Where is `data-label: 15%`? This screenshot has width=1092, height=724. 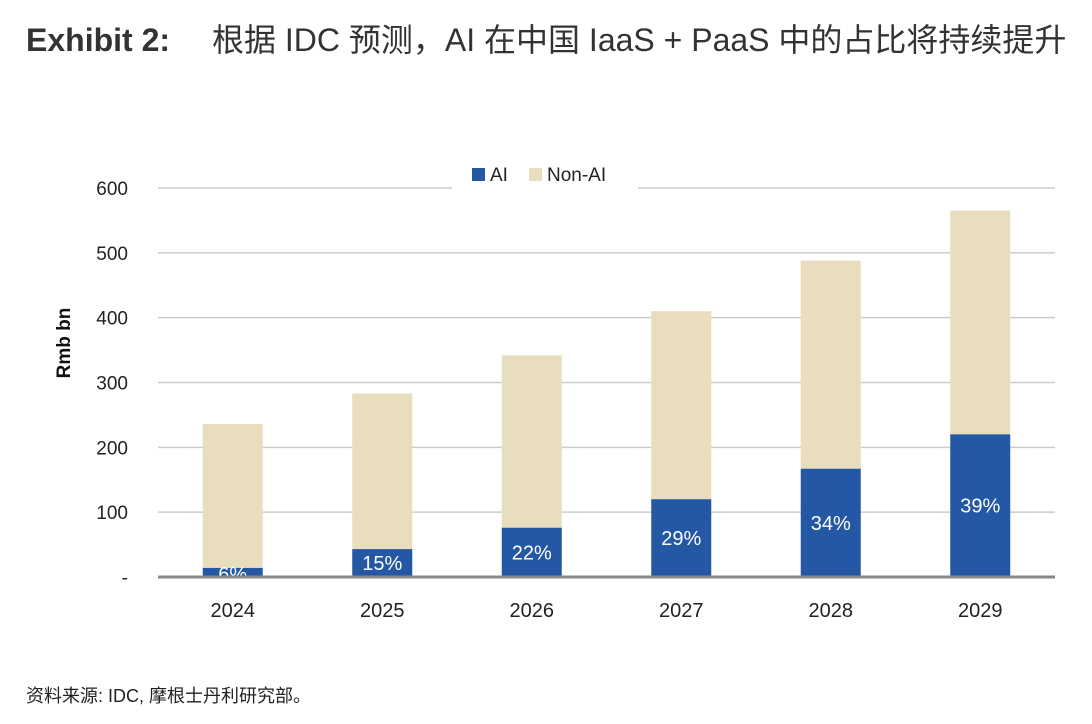
data-label: 15% is located at coordinates (382, 564).